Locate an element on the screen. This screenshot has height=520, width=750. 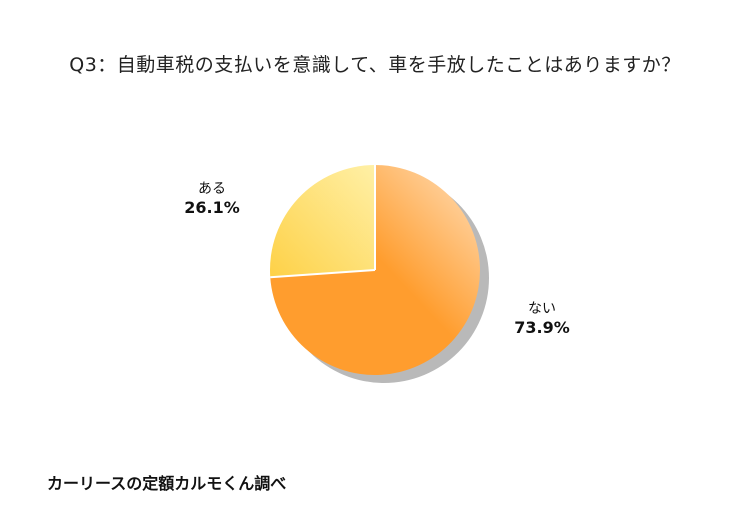
slice-label-nai: ない 73.9% is located at coordinates (542, 319).